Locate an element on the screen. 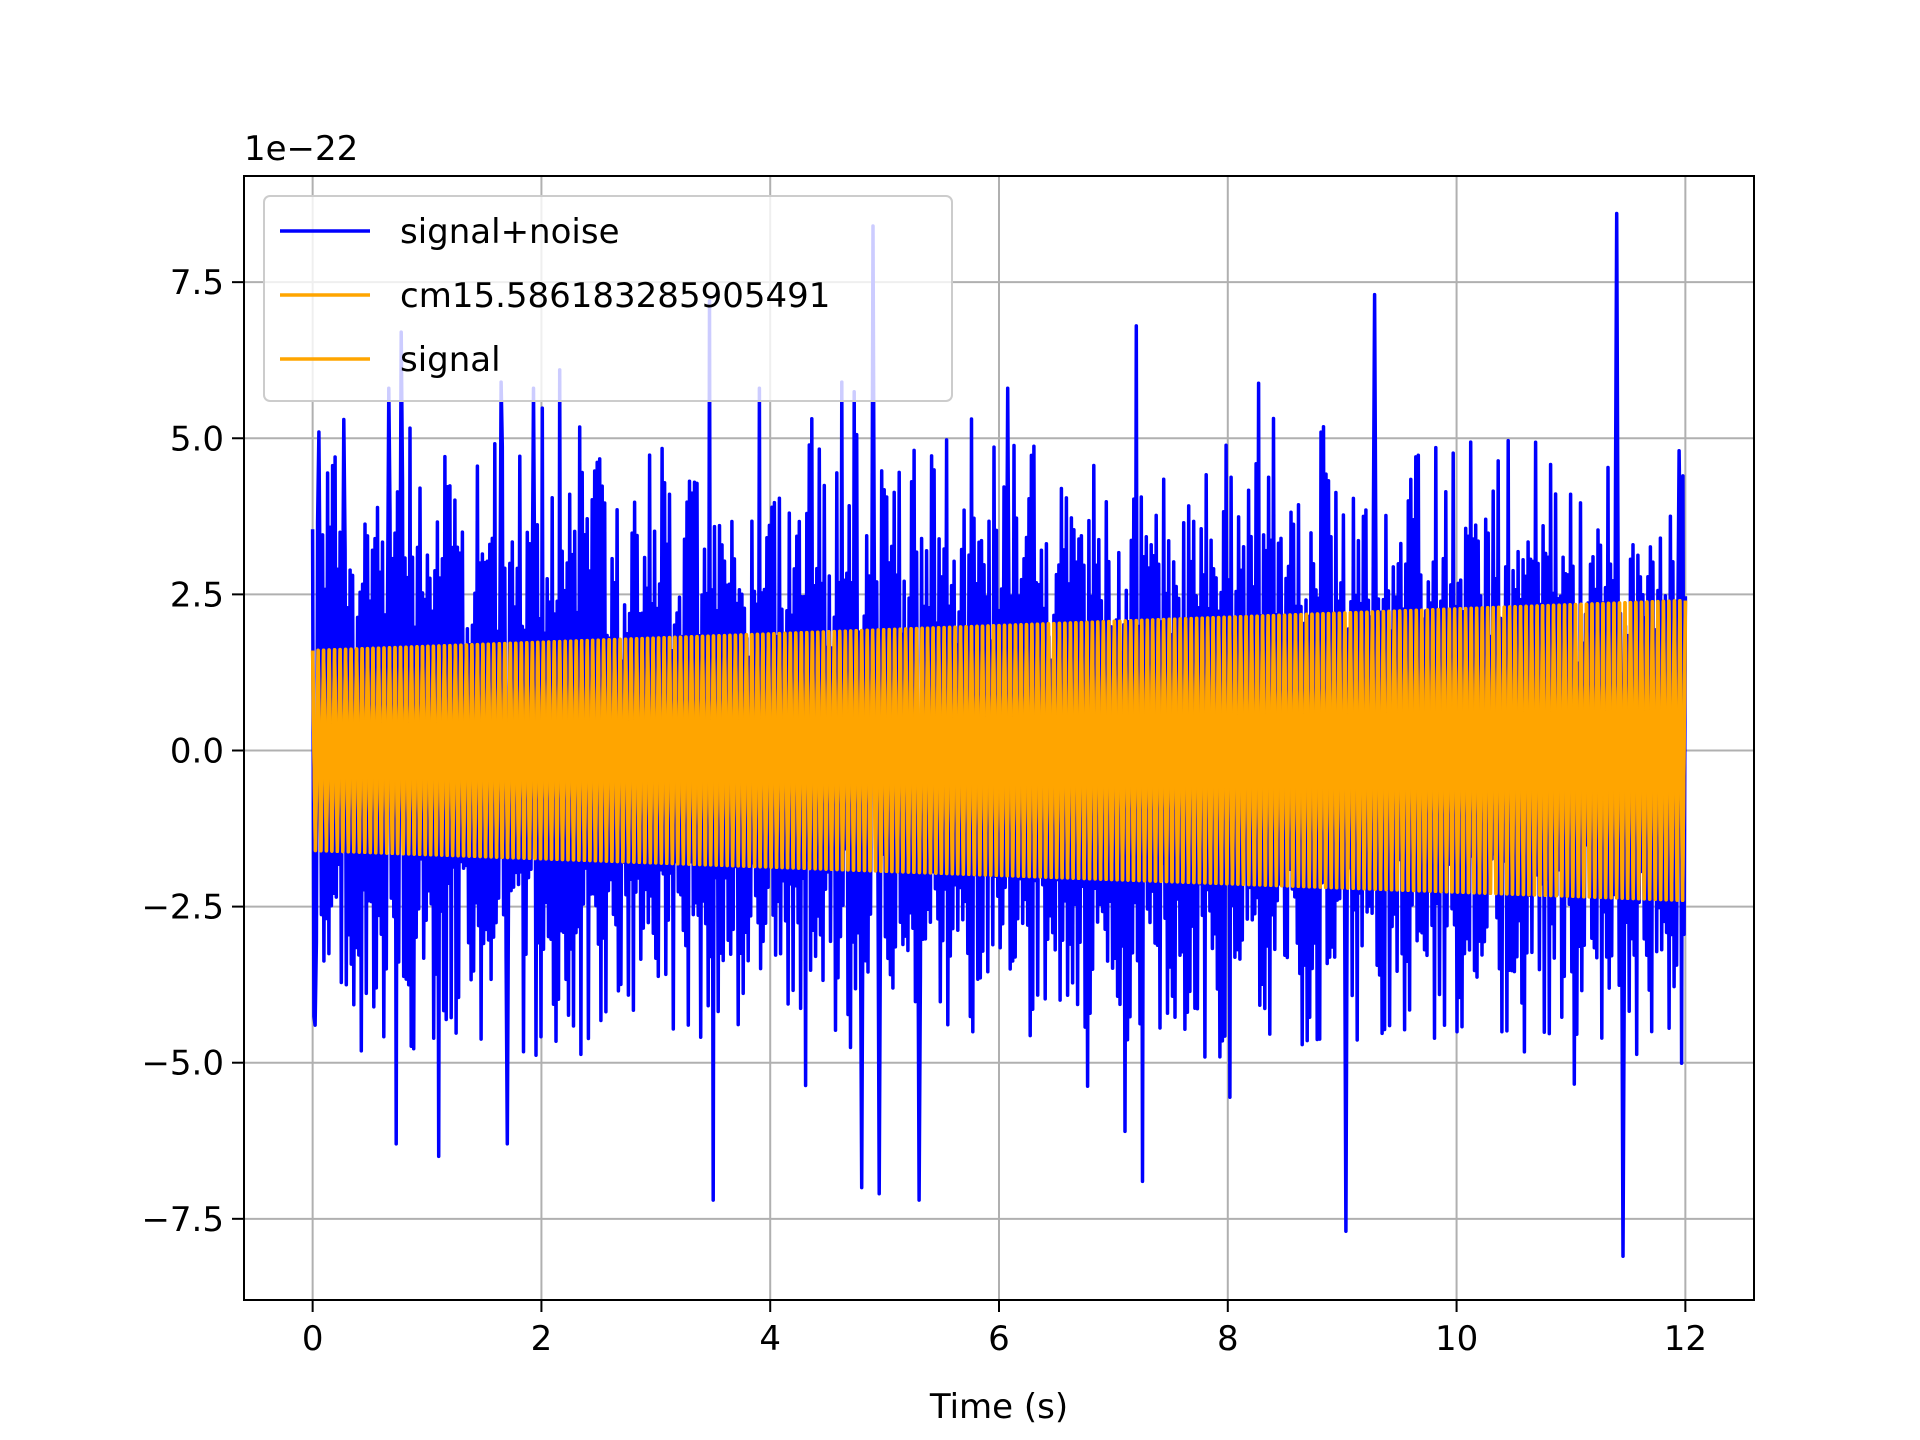  x-tick-label: 10 is located at coordinates (1456, 1339).